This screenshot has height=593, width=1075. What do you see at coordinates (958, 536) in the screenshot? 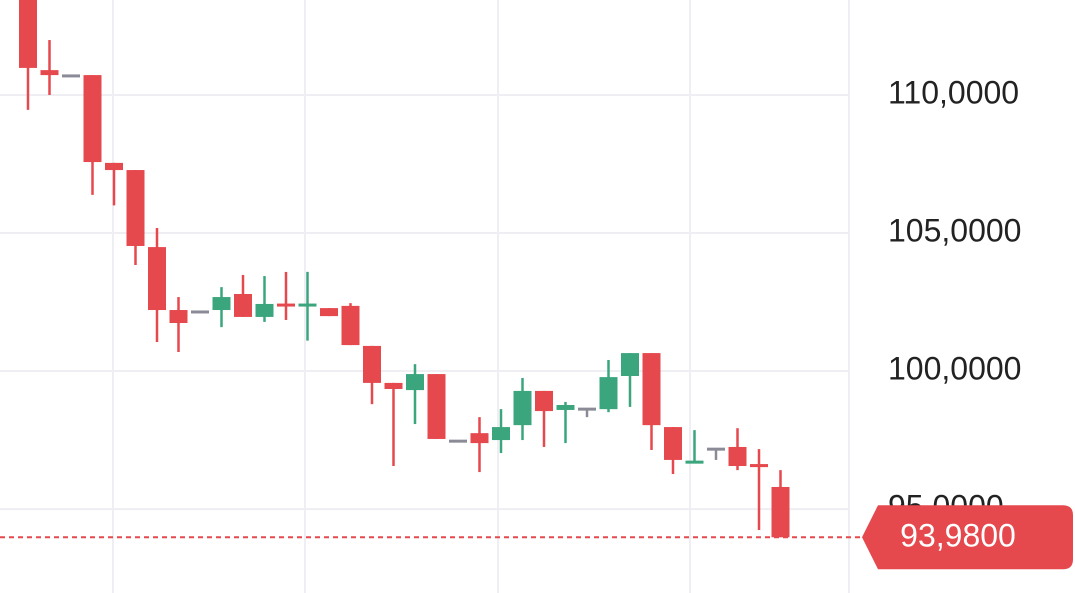
I see `last-price-label: 93,9800` at bounding box center [958, 536].